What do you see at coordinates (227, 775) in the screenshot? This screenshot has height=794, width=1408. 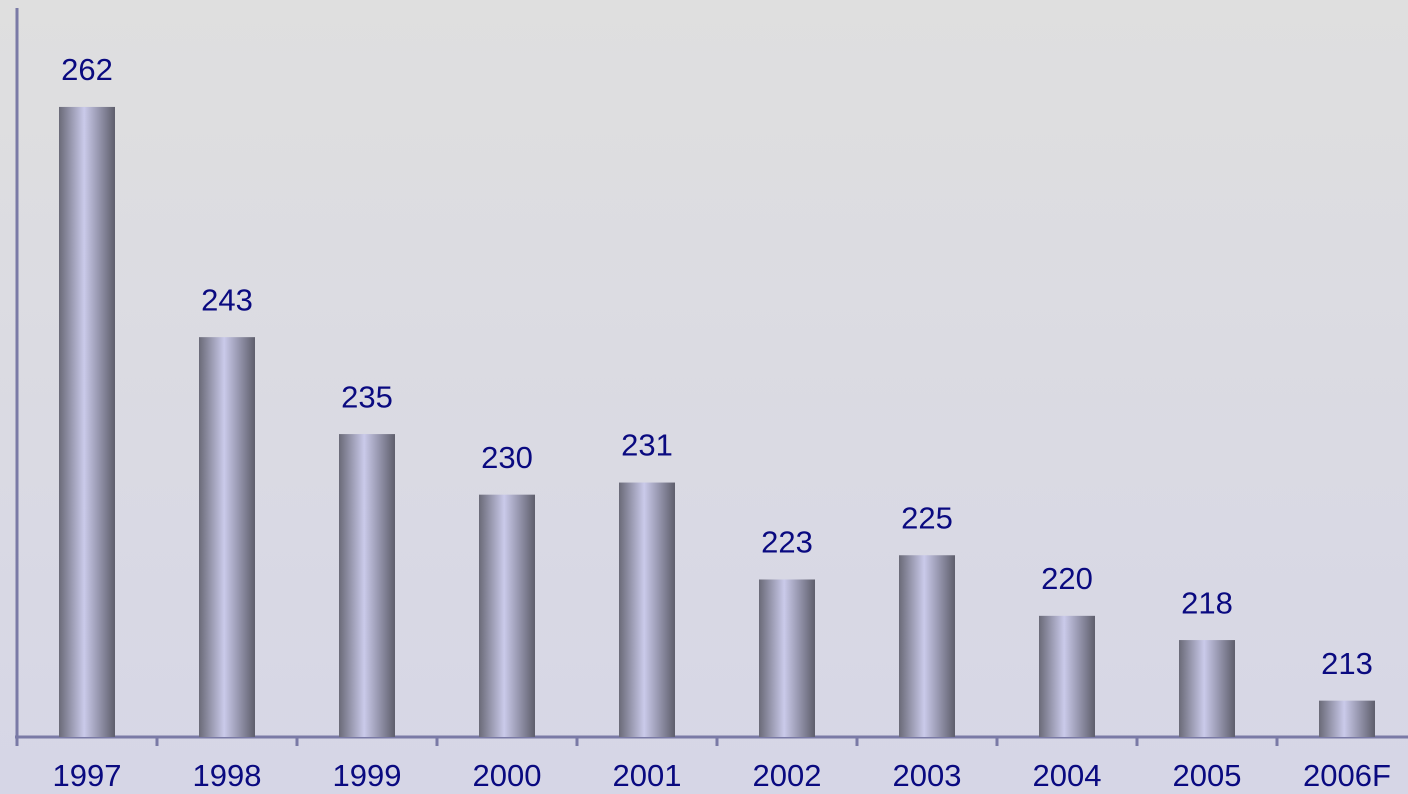 I see `x-tick-label: 1998` at bounding box center [227, 775].